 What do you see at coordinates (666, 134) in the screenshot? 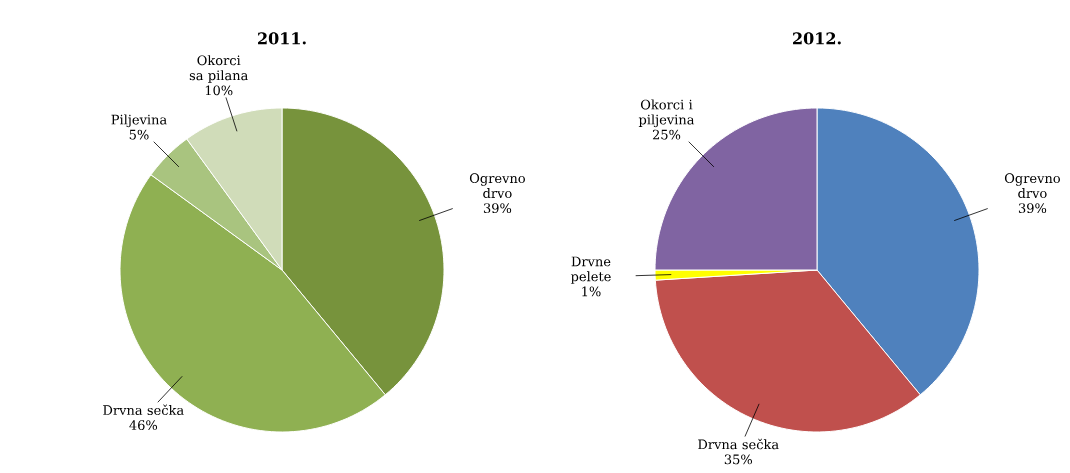
I see `data-label: 25%` at bounding box center [666, 134].